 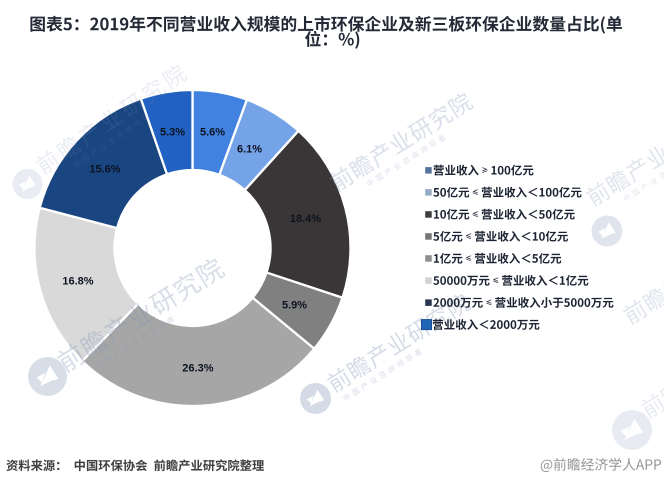 I want to click on svg-text: 26.3%, so click(x=197, y=368).